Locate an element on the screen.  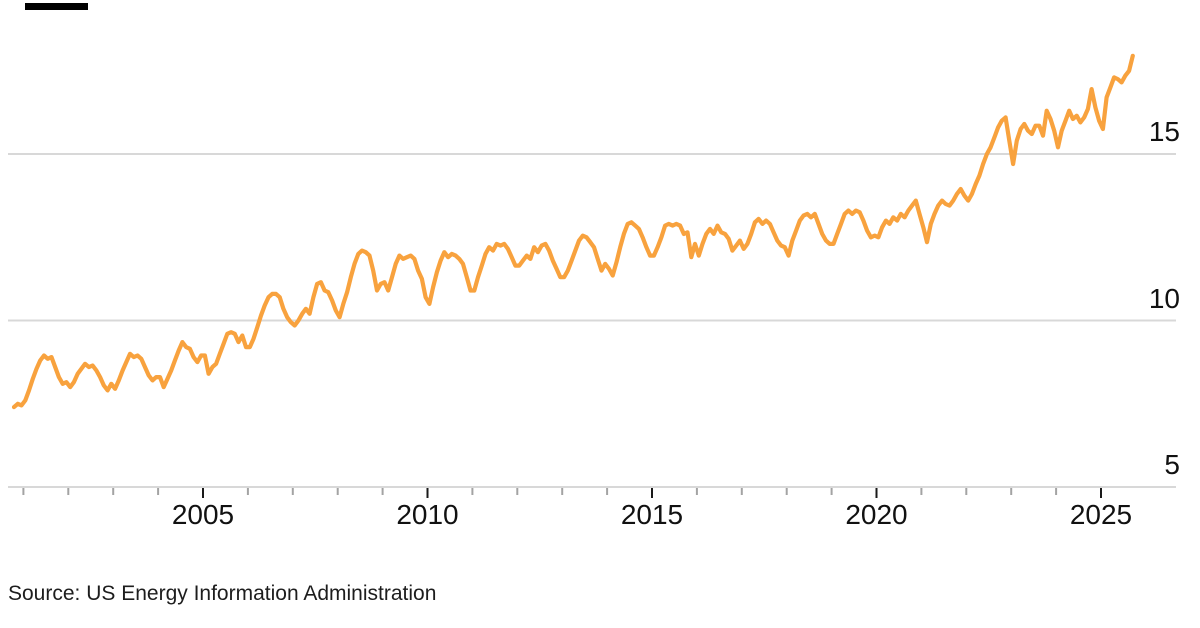
x-axis-label: 2025 is located at coordinates (1101, 514).